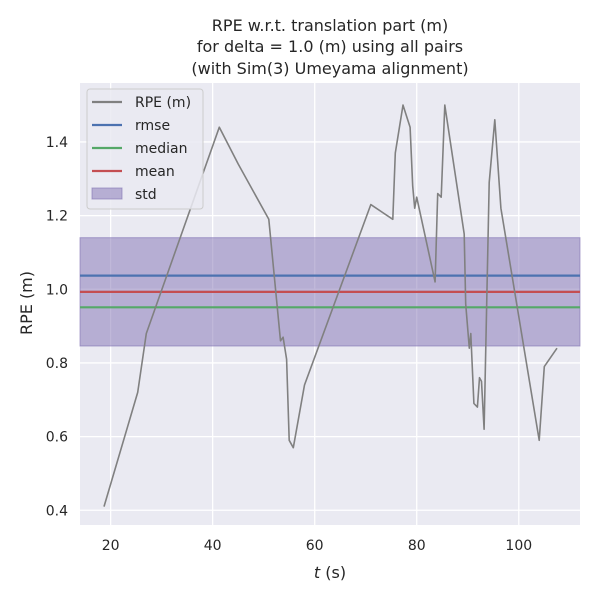  I want to click on chart-title-line-3: (with Sim(3) Umeyama alignment), so click(329, 68).